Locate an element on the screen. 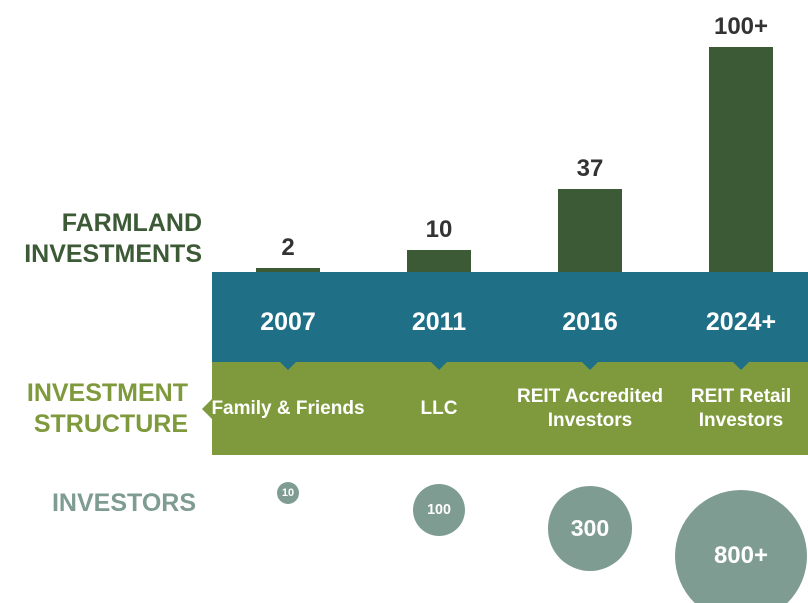  value-label: 10 is located at coordinates (439, 229).